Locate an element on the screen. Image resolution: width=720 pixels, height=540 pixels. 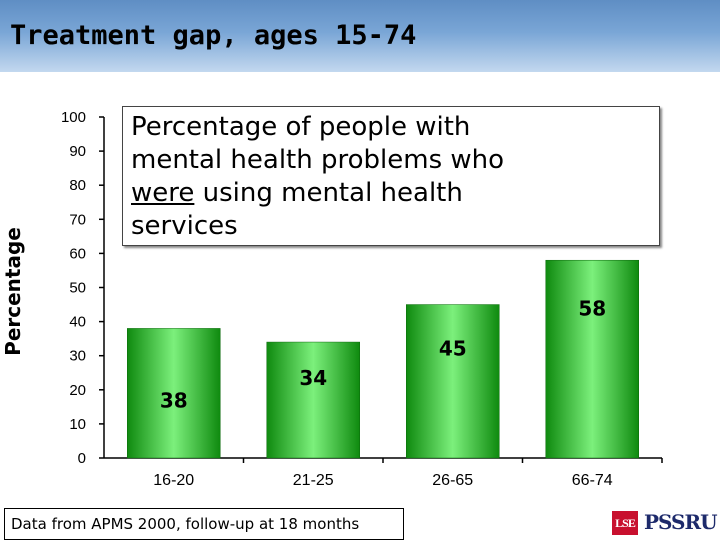
caption-line-2: mental health problems who is located at coordinates (318, 160).